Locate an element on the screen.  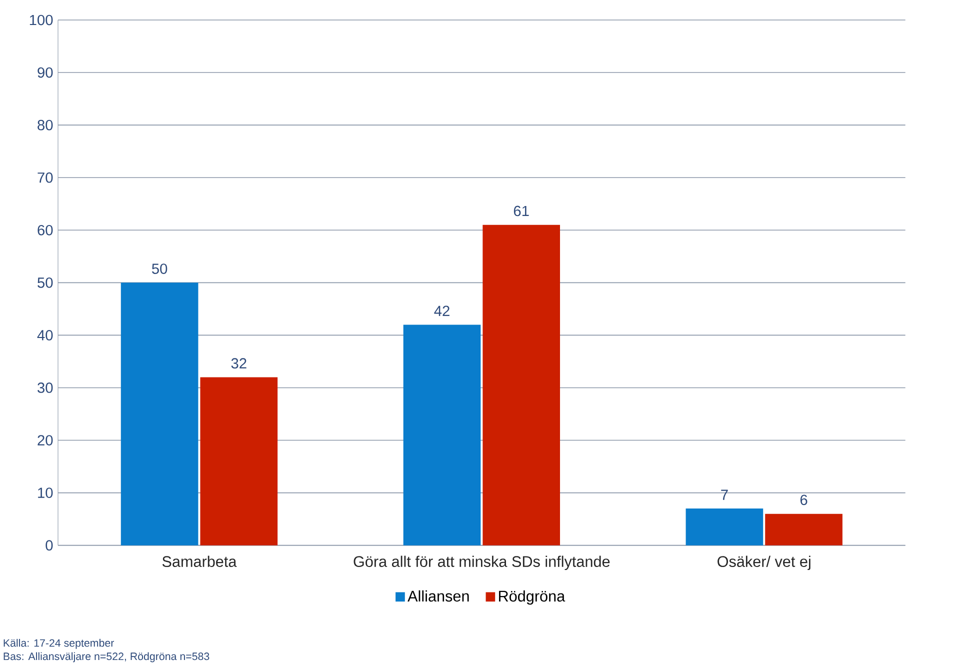
y-tick-label: 30 is located at coordinates (45, 387).